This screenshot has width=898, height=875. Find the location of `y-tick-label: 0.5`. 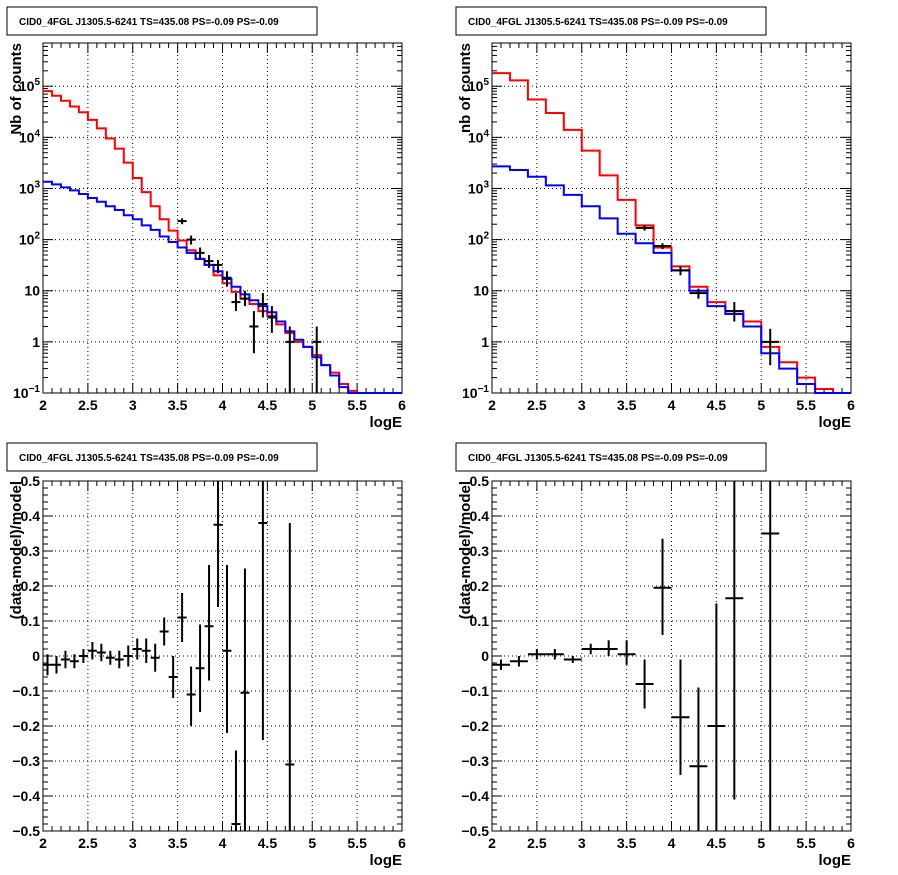

y-tick-label: 0.5 is located at coordinates (480, 481).